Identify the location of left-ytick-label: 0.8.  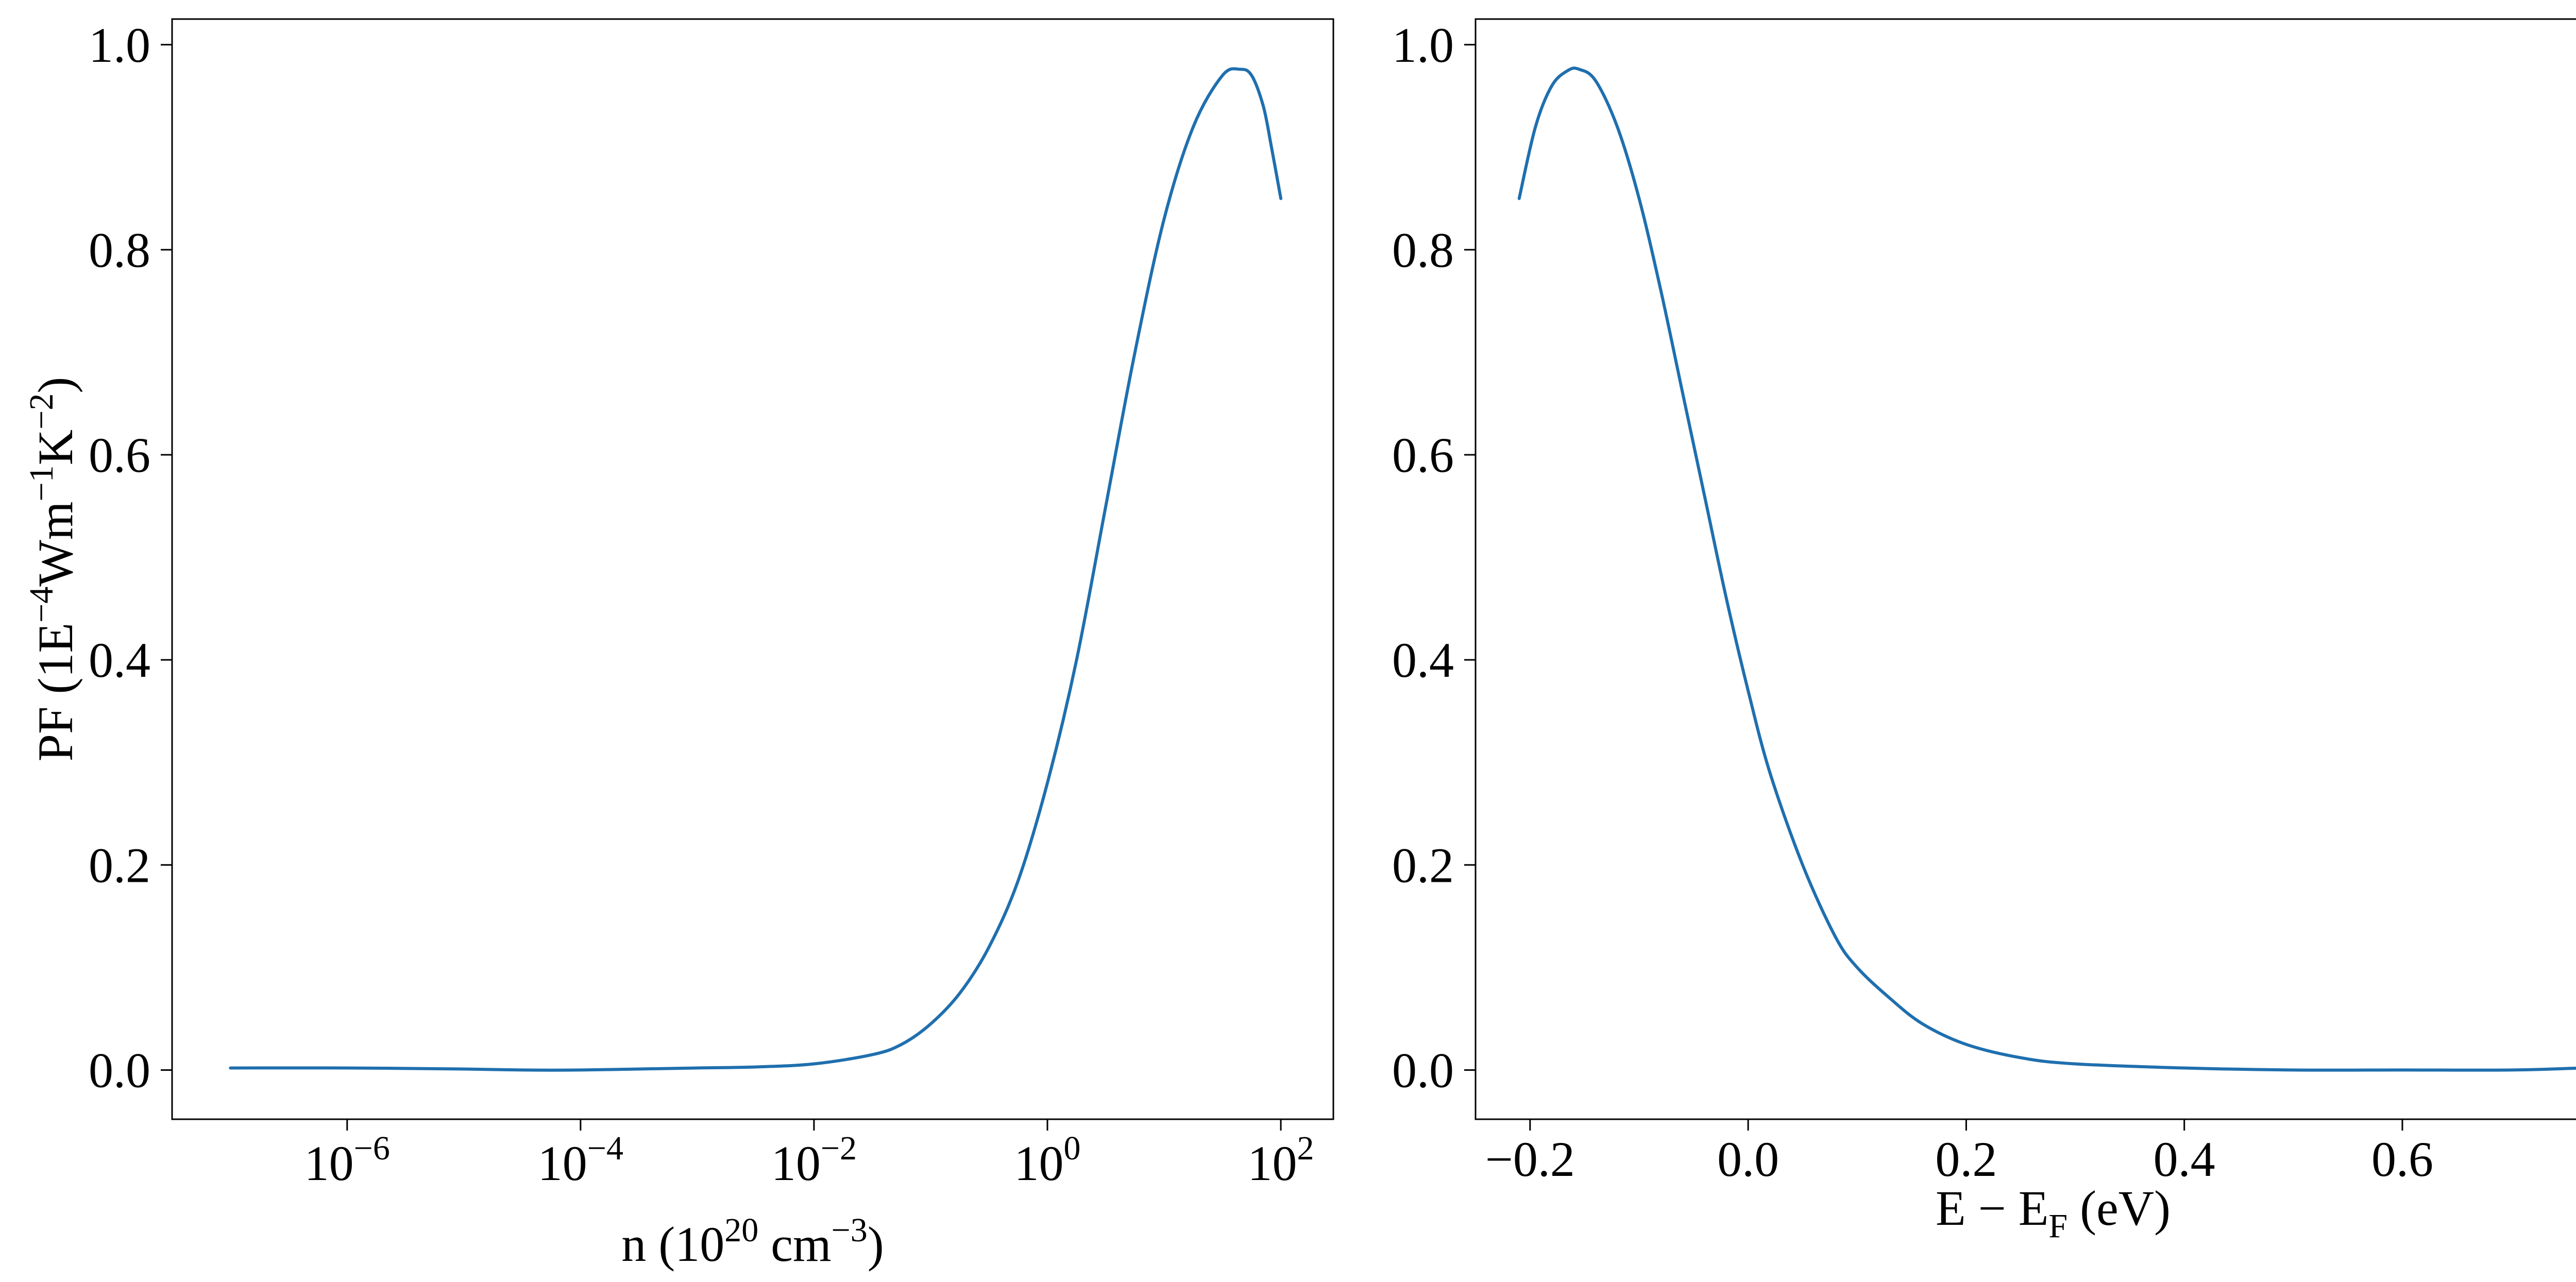
(119, 250).